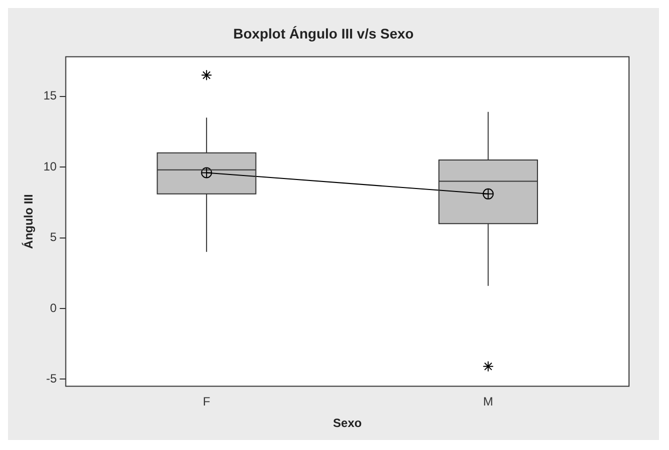  Describe the element at coordinates (488, 401) in the screenshot. I see `x-tick-label: M` at that location.